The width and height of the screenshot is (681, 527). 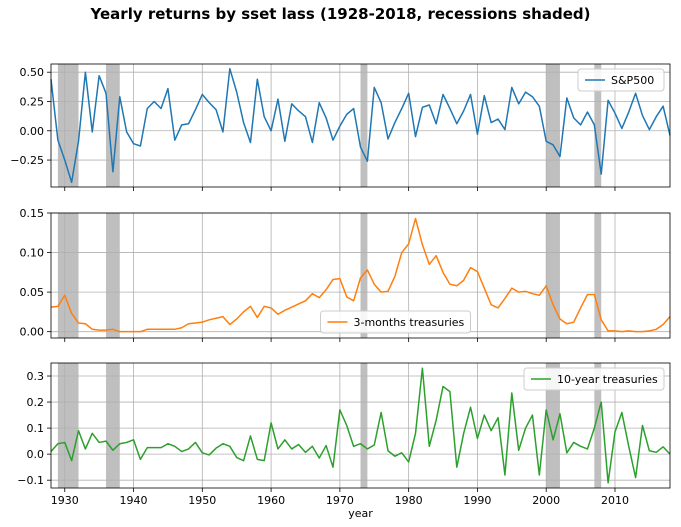 I want to click on x-tick-label: 1940, so click(x=134, y=500).